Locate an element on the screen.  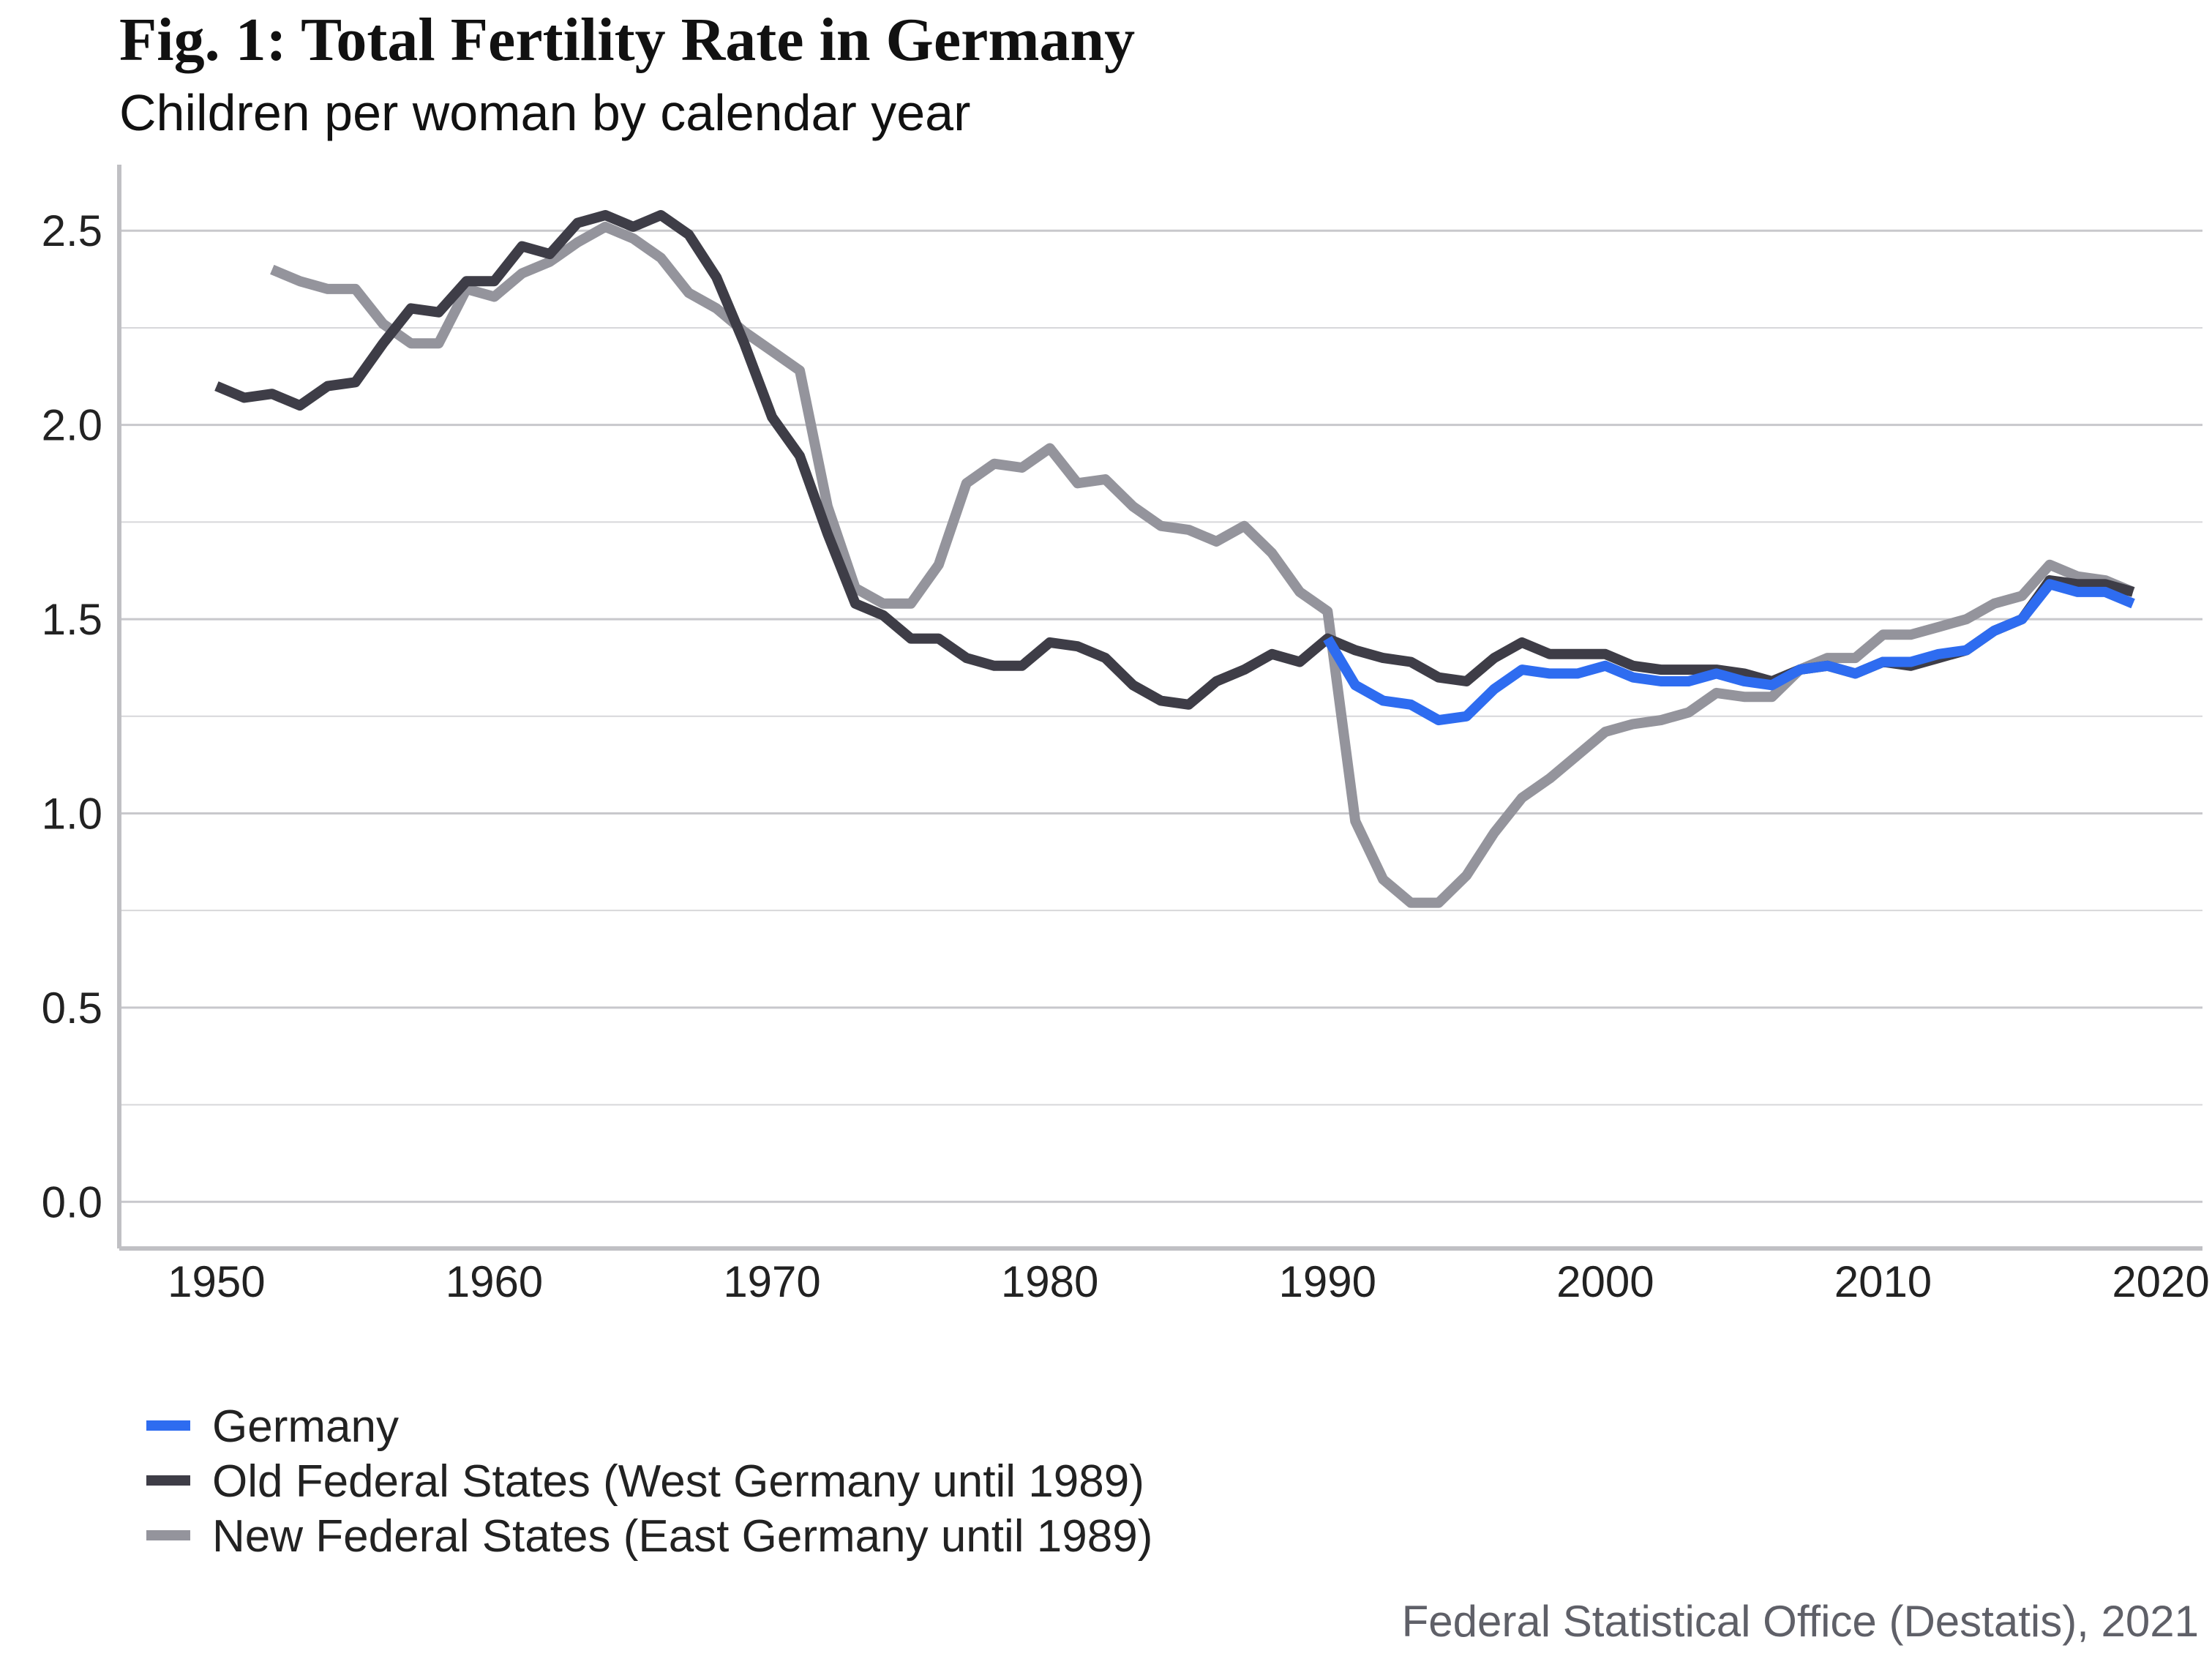
x-tick-label: 1960 is located at coordinates (494, 1281).